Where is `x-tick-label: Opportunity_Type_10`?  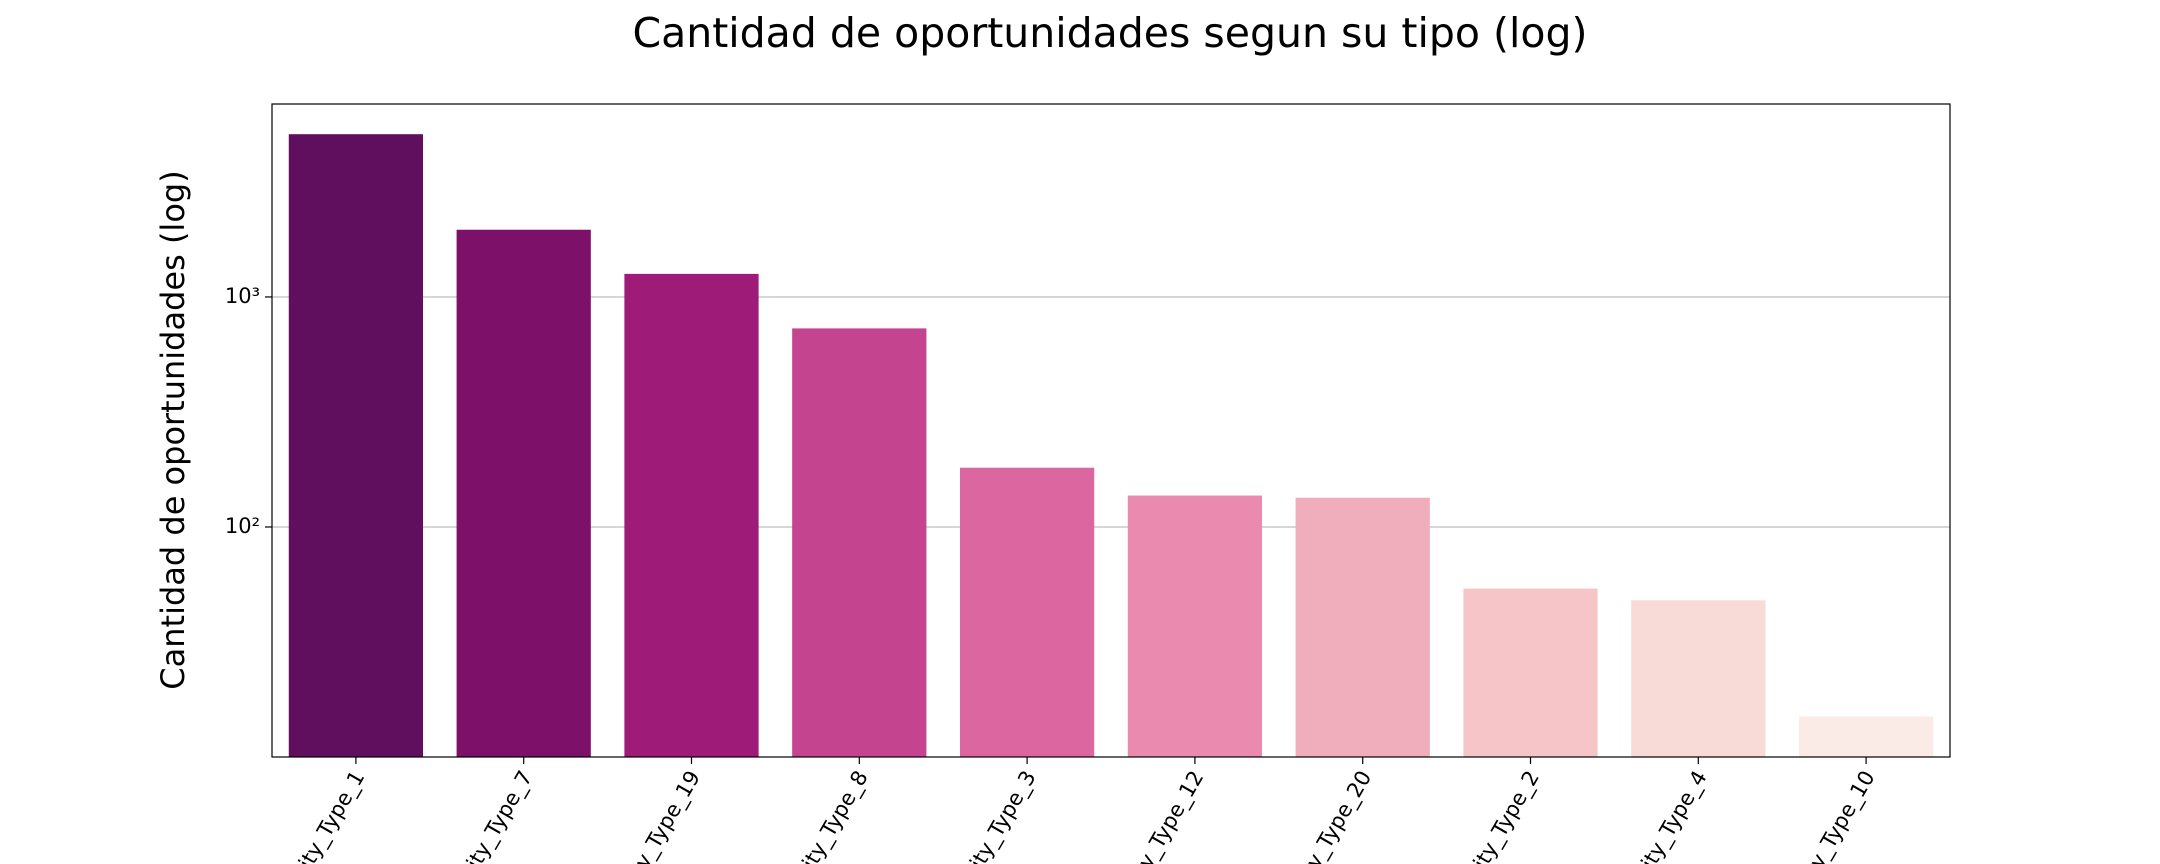 x-tick-label: Opportunity_Type_10 is located at coordinates (1814, 815).